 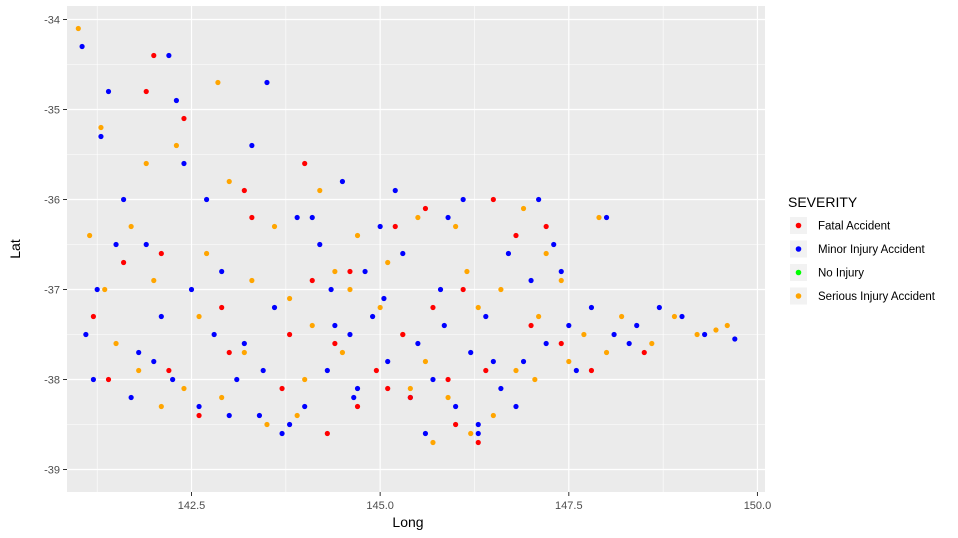 I want to click on y-axis-title: Lat, so click(x=15, y=249).